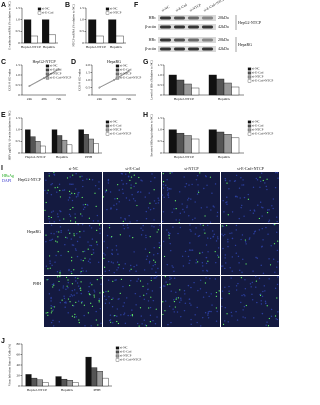 Image resolution: width=320 pixels, height=405 pixels. What do you see at coordinates (160, 85) in the screenshot?
I see `y-tick-label: 0.5` at bounding box center [160, 85].